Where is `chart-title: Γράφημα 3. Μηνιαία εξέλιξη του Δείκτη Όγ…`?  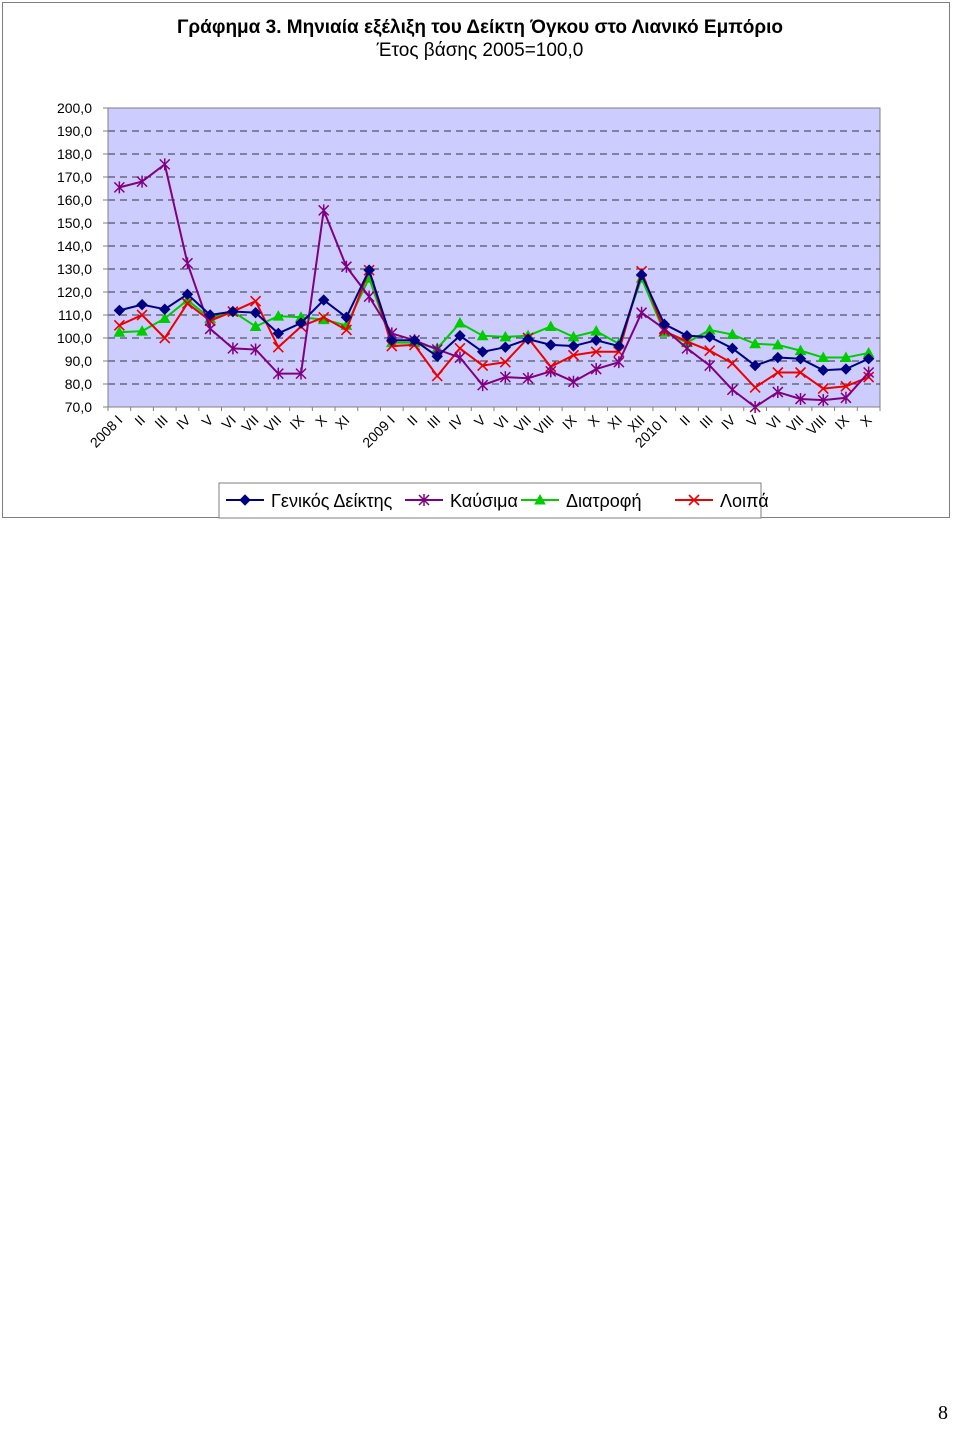
chart-title: Γράφημα 3. Μηνιαία εξέλιξη του Δείκτη Όγ… is located at coordinates (480, 27).